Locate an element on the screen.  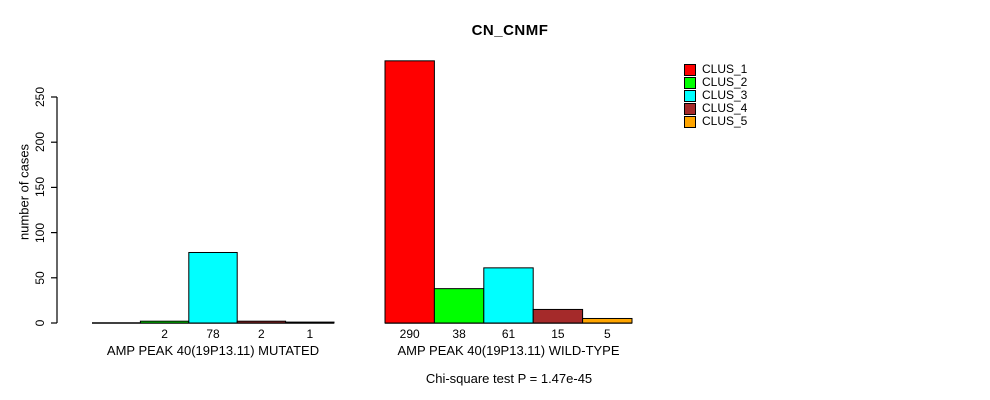
legend-label: CLUS_1 is located at coordinates (725, 69).